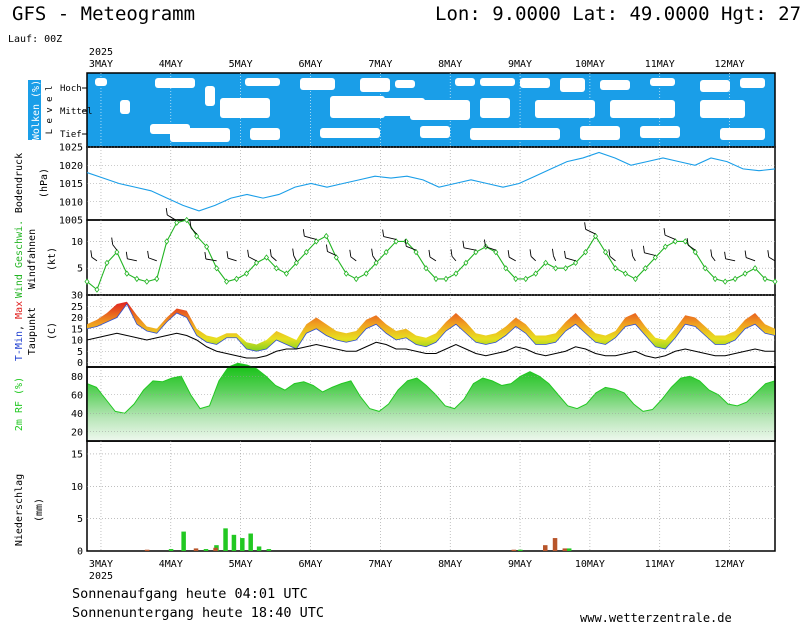 The width and height of the screenshot is (800, 625). Describe the element at coordinates (431, 326) in the screenshot. I see `temperature-band` at that location.